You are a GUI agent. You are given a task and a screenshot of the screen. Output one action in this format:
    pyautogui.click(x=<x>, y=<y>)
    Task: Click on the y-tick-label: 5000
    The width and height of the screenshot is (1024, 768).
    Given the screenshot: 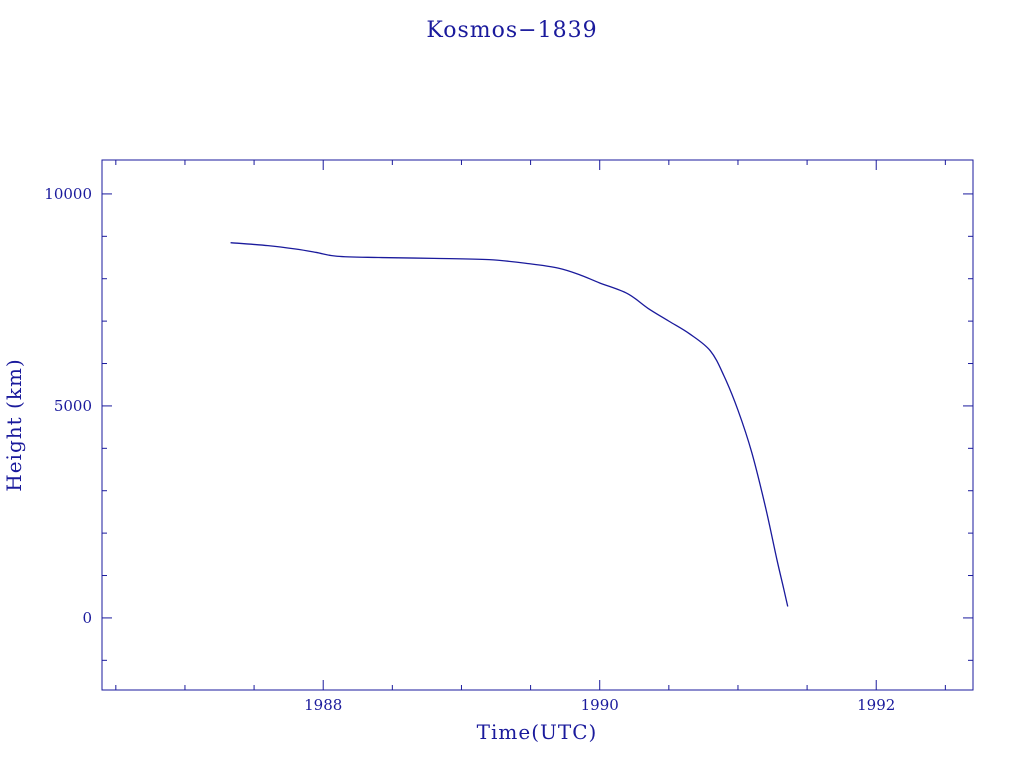 What is the action you would take?
    pyautogui.click(x=73, y=406)
    